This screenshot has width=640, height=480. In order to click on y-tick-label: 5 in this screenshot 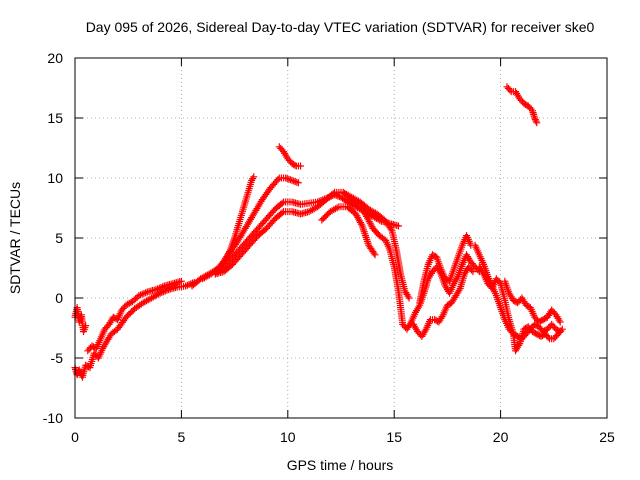, I will do `click(59, 238)`.